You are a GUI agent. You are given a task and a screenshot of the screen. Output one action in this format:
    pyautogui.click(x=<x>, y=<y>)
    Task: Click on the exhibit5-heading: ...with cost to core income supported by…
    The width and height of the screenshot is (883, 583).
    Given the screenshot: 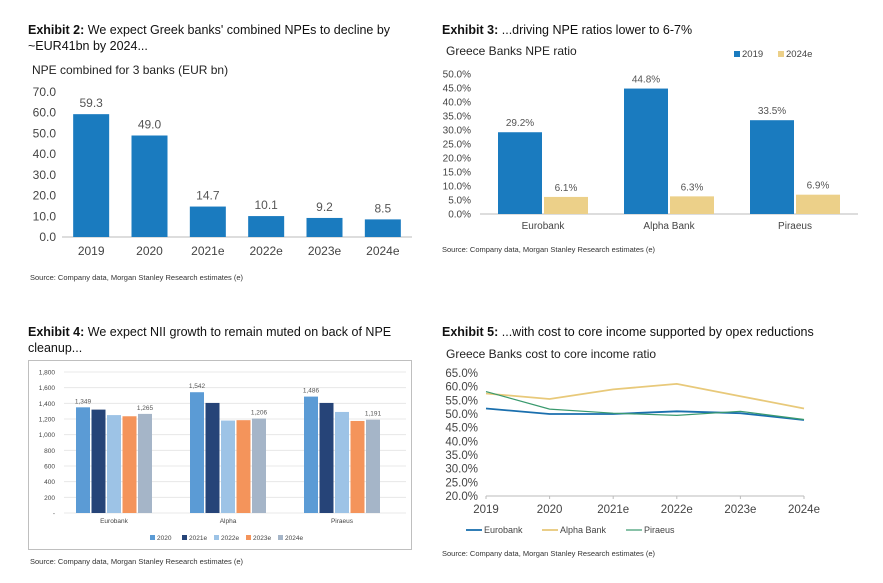 What is the action you would take?
    pyautogui.click(x=657, y=332)
    